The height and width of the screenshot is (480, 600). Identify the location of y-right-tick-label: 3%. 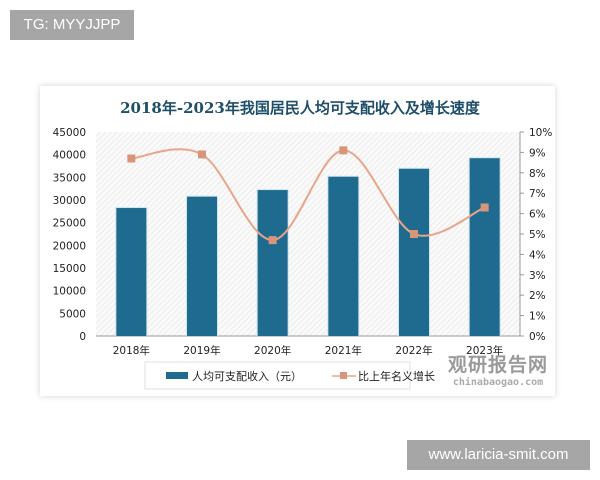
(537, 276).